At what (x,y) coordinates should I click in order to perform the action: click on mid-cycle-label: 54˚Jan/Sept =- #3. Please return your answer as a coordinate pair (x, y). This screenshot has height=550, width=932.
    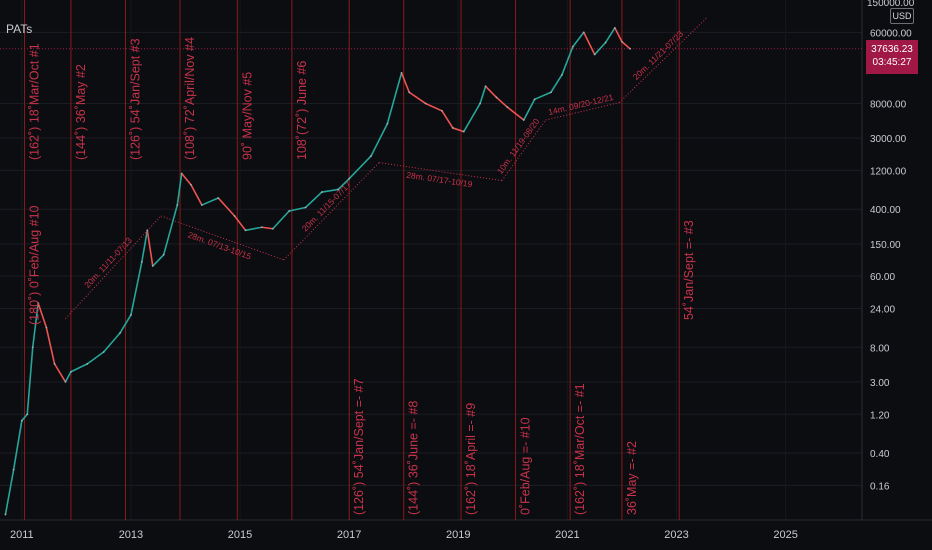
    Looking at the image, I should click on (689, 270).